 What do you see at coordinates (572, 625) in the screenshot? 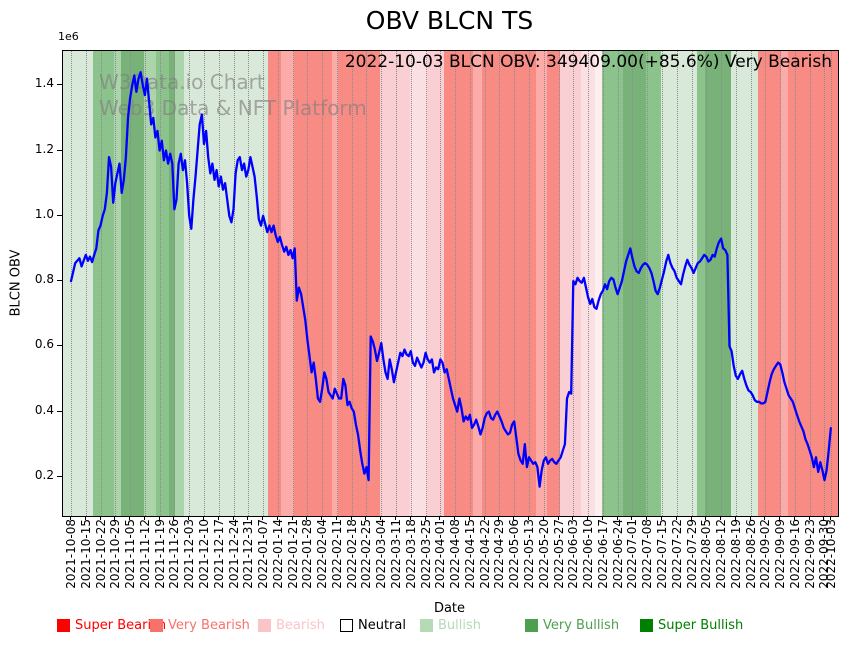
I see `legend-item-very-bullish: Very Bullish` at bounding box center [572, 625].